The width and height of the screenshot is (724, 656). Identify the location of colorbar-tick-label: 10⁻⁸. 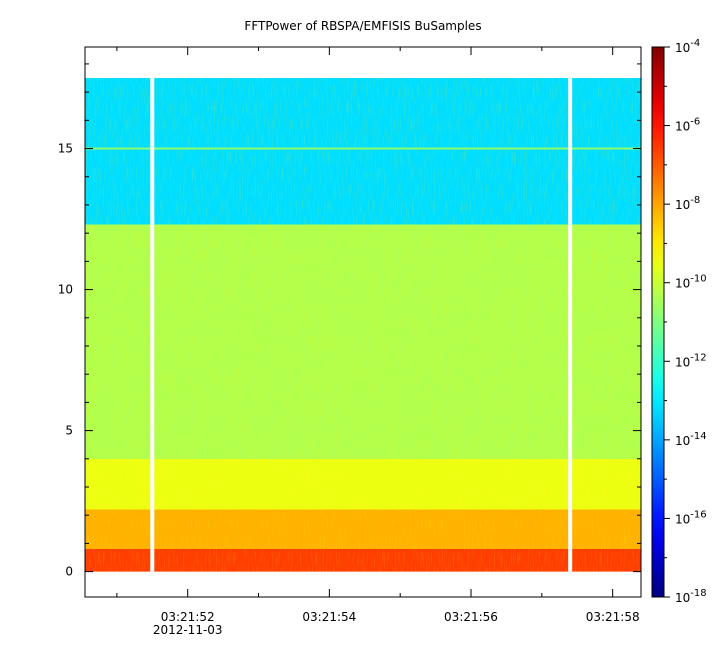
(687, 203).